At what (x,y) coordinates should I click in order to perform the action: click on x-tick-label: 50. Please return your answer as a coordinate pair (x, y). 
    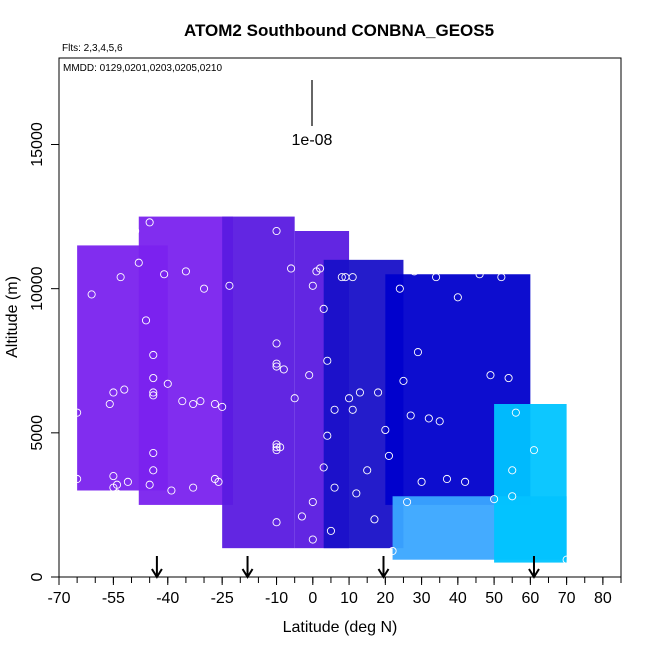
    Looking at the image, I should click on (494, 598).